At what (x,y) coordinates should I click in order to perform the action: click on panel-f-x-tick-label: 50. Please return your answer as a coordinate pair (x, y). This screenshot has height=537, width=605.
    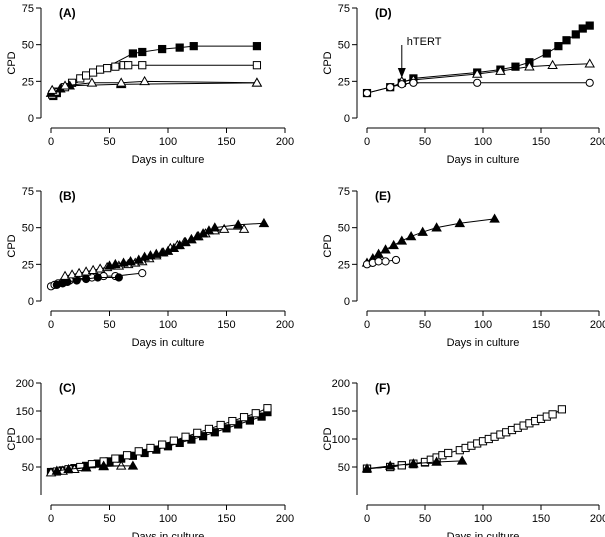
    Looking at the image, I should click on (425, 519).